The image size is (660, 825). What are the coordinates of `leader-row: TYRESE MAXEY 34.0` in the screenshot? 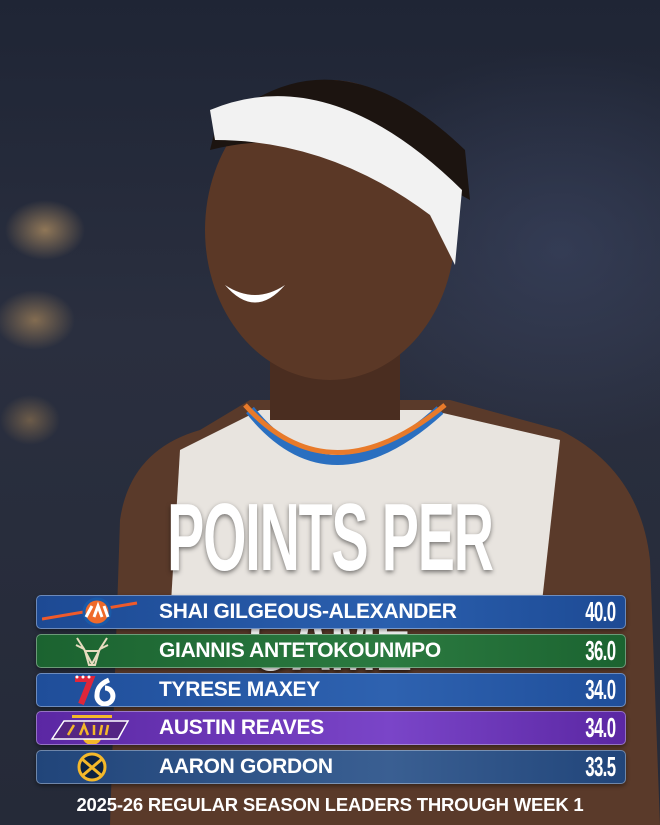 It's located at (331, 690).